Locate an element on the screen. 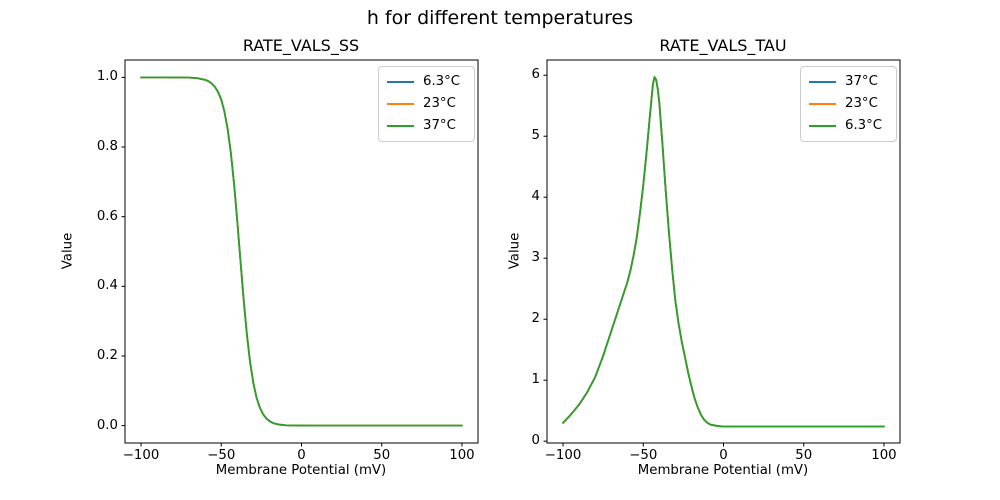 Image resolution: width=1000 pixels, height=500 pixels. y-tick-label: 0.4 is located at coordinates (107, 286).